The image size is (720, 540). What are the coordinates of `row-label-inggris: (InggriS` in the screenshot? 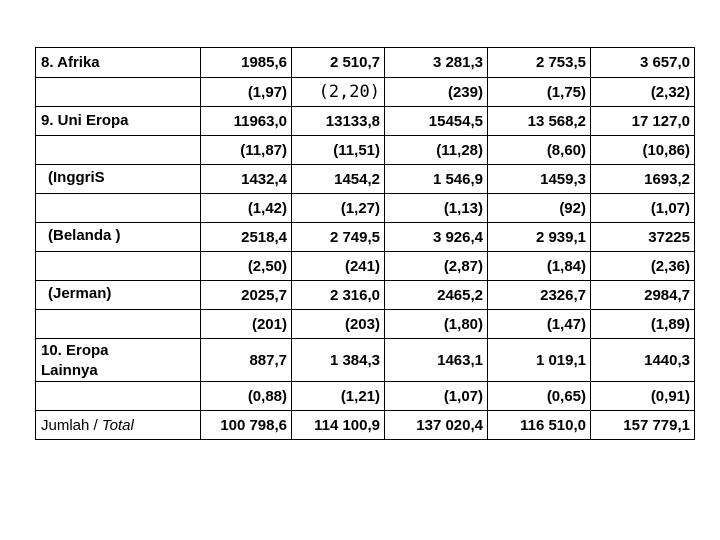 It's located at (118, 179).